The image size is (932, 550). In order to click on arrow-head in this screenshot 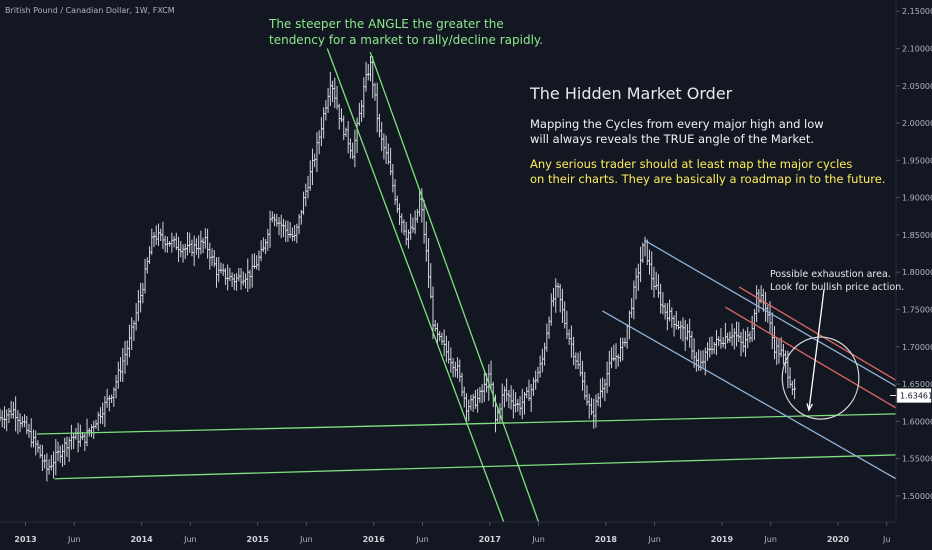, I will do `click(810, 407)`.